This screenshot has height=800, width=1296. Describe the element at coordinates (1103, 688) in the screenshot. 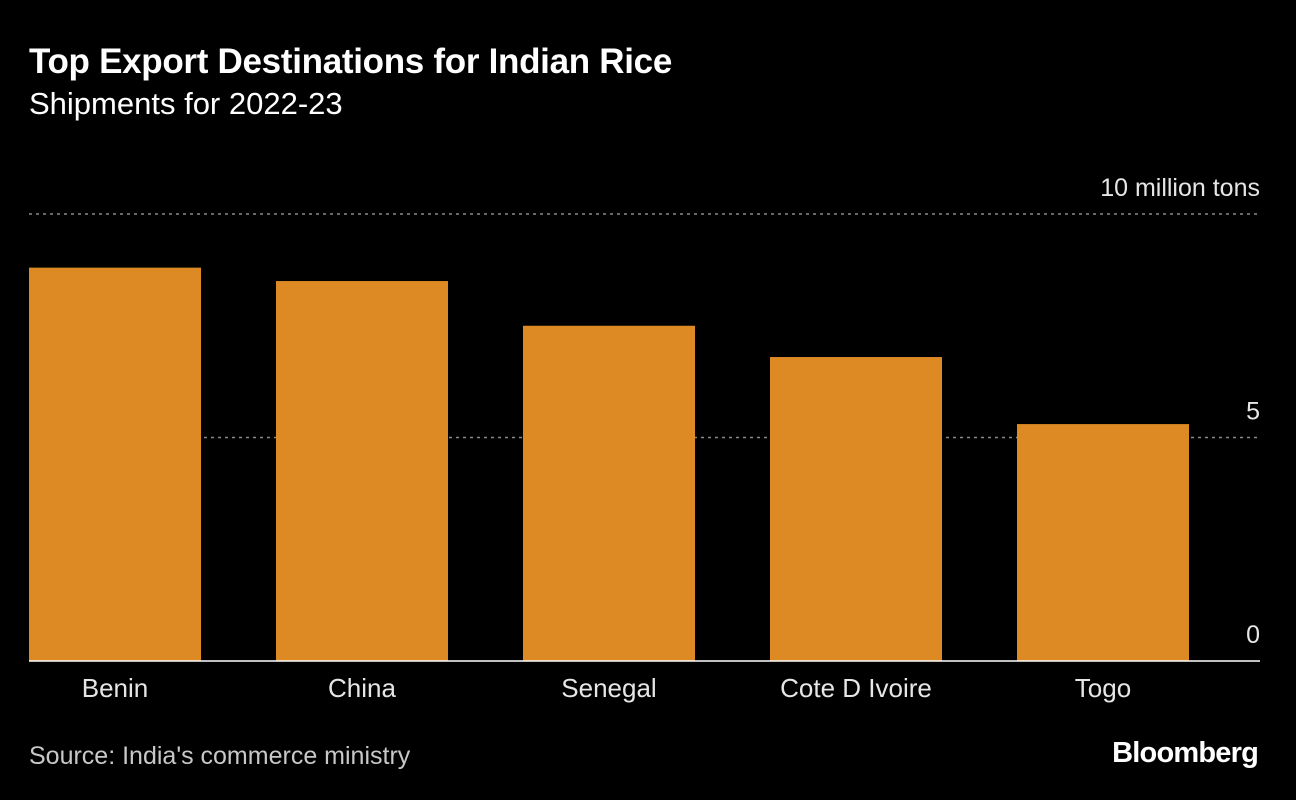

I see `category-label-togo: Togo` at that location.